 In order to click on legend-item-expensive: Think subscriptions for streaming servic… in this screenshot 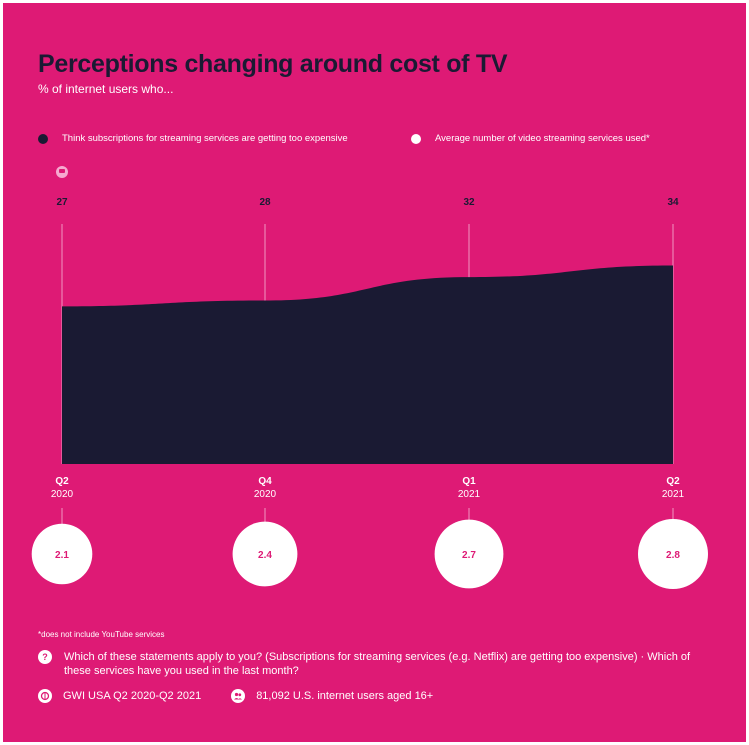, I will do `click(193, 138)`.